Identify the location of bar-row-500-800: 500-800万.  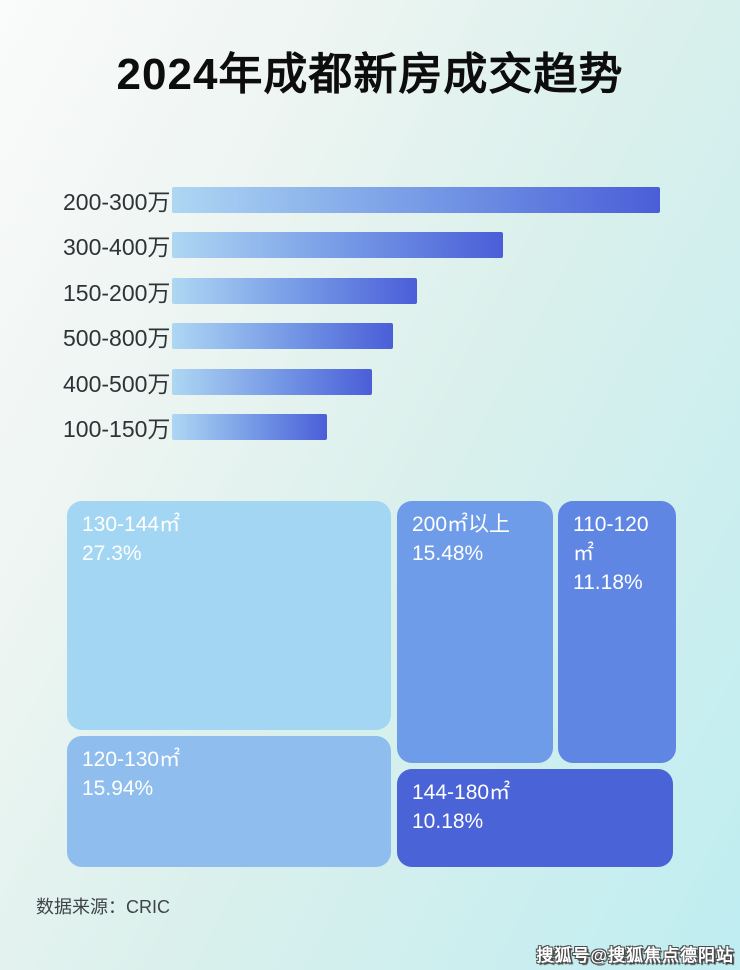
(370, 337).